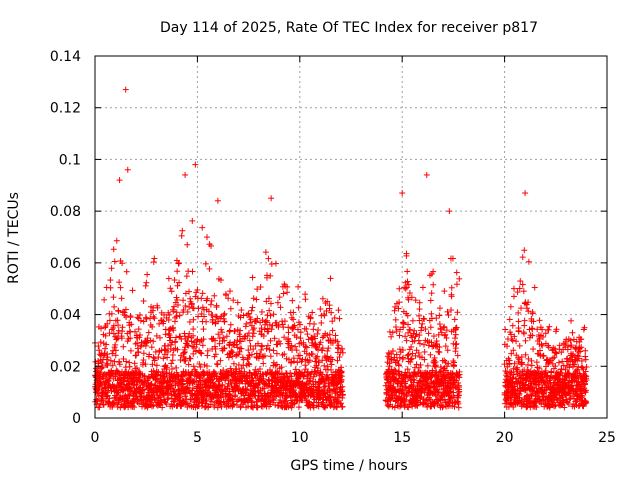 The width and height of the screenshot is (640, 480). What do you see at coordinates (348, 466) in the screenshot?
I see `x-axis-label: GPS time / hours` at bounding box center [348, 466].